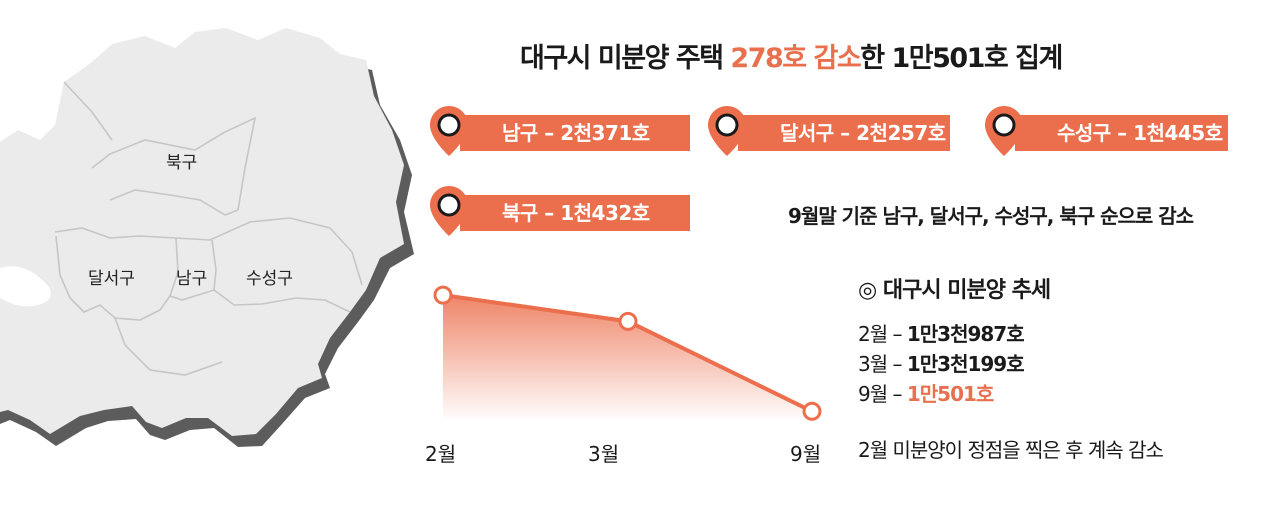  I want to click on river, so click(25, 286).